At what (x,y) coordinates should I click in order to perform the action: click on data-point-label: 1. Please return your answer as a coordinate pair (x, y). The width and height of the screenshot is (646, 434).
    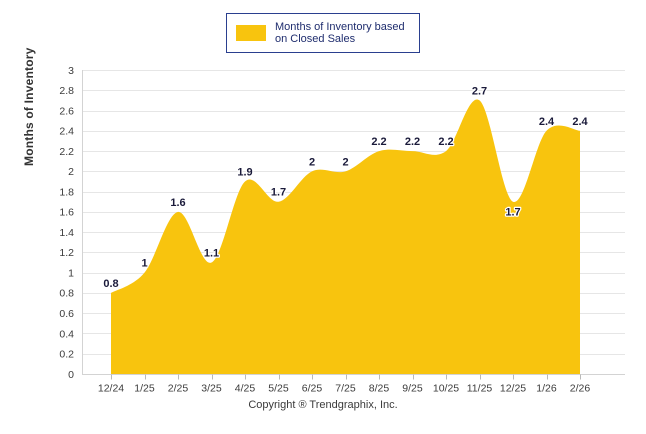
    Looking at the image, I should click on (144, 264).